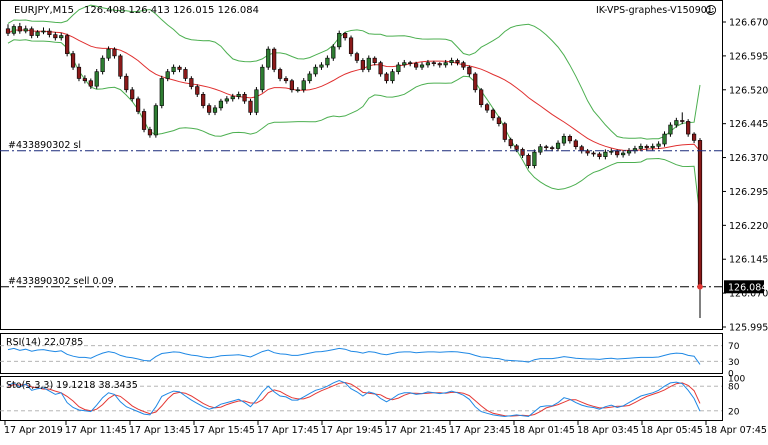 The height and width of the screenshot is (445, 768). What do you see at coordinates (44, 145) in the screenshot?
I see `stop-loss-label: #433890302 sl` at bounding box center [44, 145].